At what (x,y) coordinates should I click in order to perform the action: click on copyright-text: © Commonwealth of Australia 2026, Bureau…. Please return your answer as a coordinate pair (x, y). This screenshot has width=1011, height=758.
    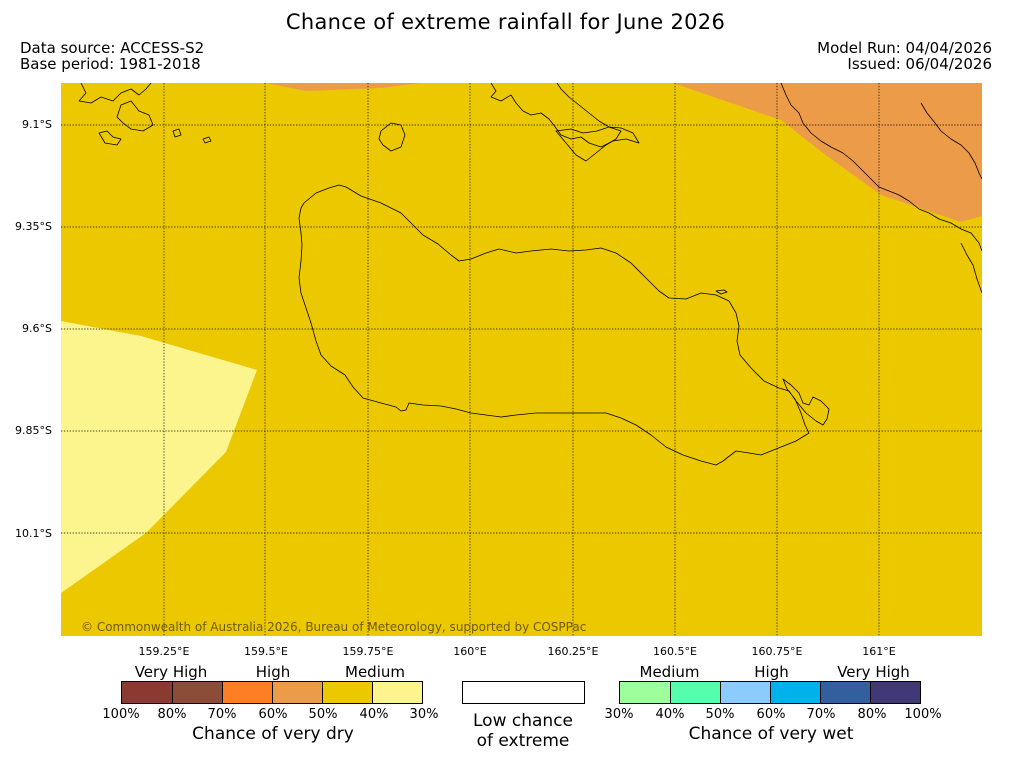
    Looking at the image, I should click on (333, 627).